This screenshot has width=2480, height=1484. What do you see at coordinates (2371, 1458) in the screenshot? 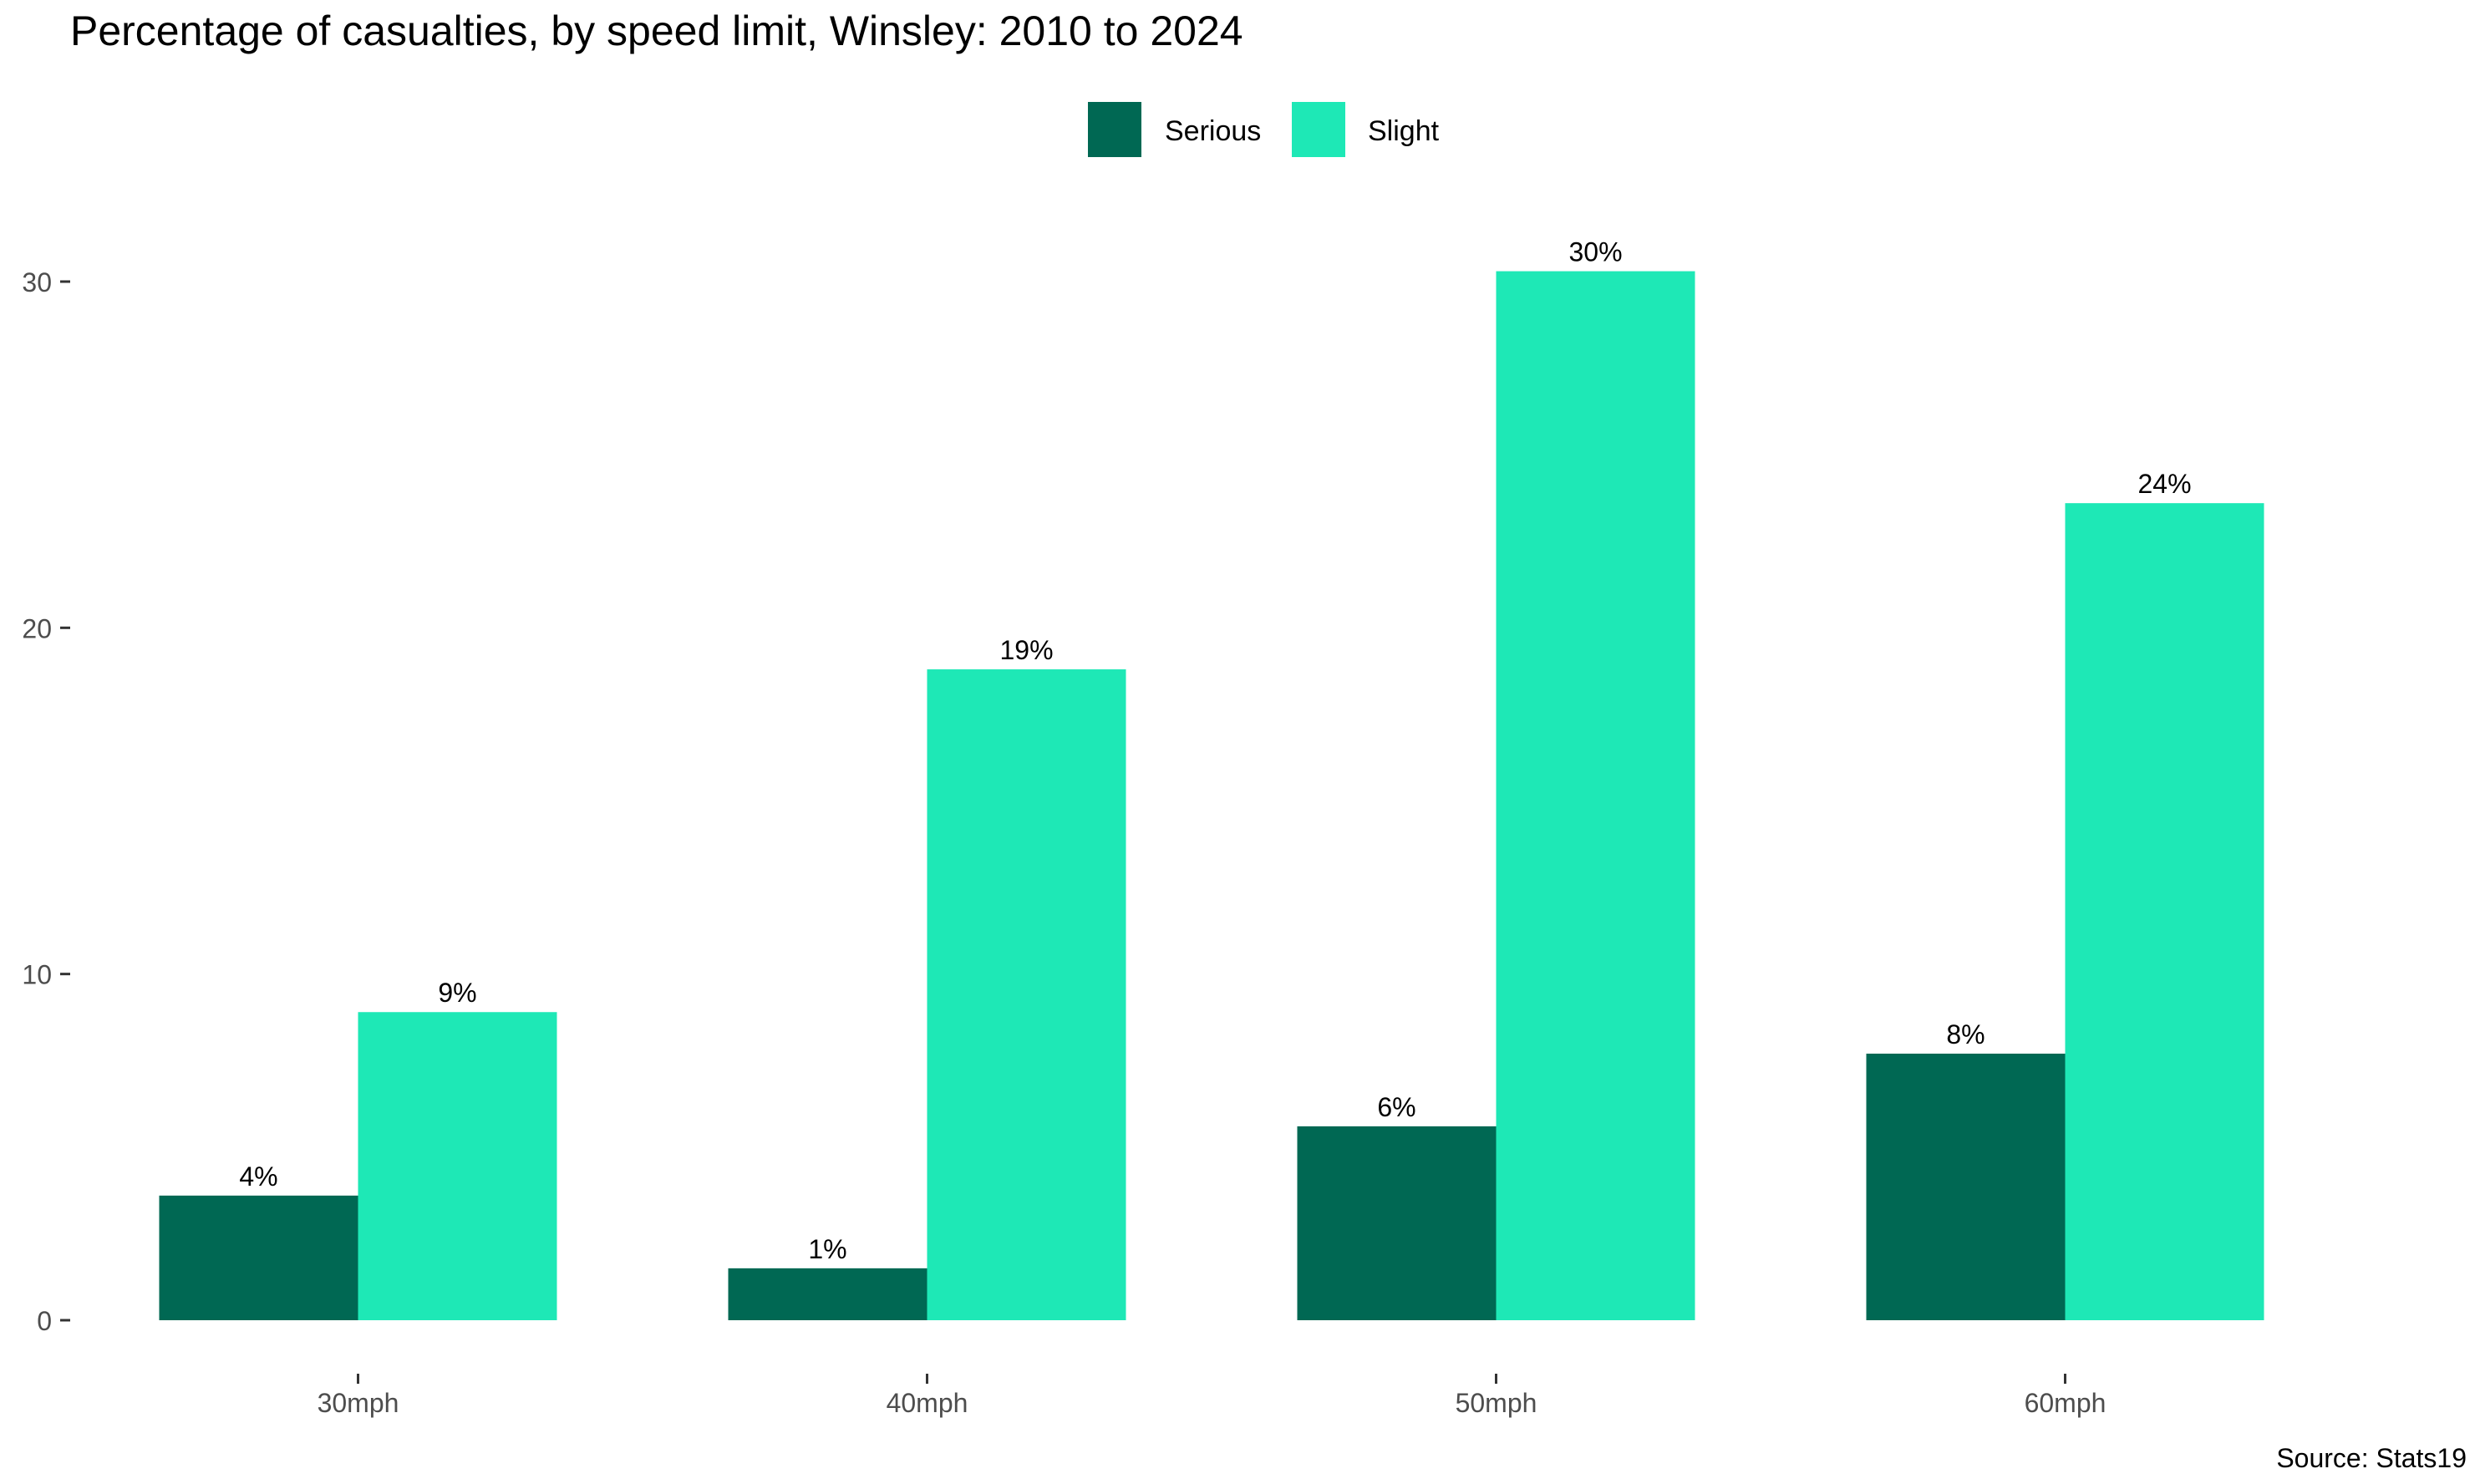
I see `source-note: Source: Stats19` at bounding box center [2371, 1458].